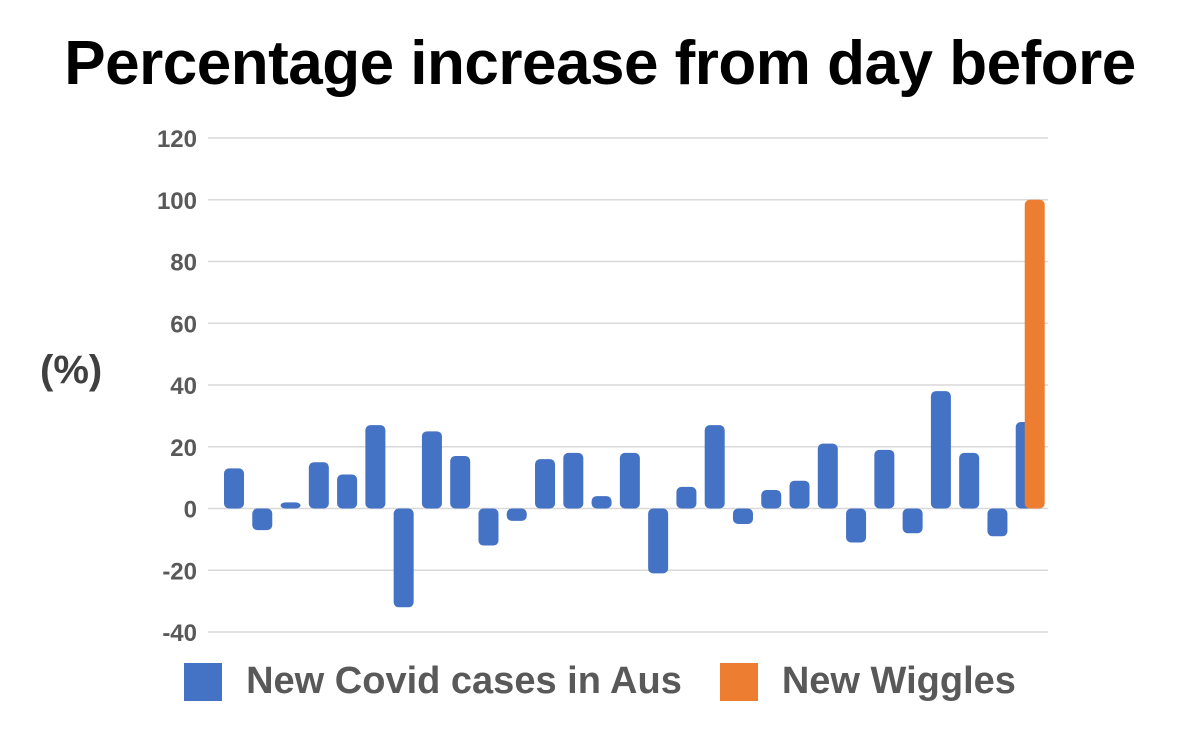  I want to click on legend: New Covid cases in Aus New Wiggles, so click(600, 681).